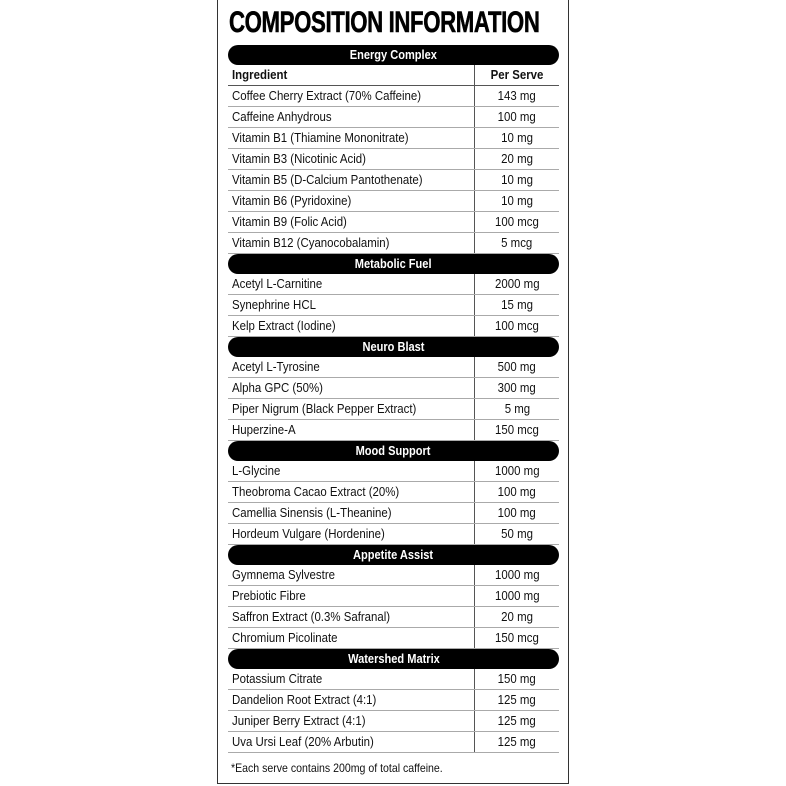  I want to click on ingredient-cell: Camellia Sinensis (L-Theanine), so click(351, 513).